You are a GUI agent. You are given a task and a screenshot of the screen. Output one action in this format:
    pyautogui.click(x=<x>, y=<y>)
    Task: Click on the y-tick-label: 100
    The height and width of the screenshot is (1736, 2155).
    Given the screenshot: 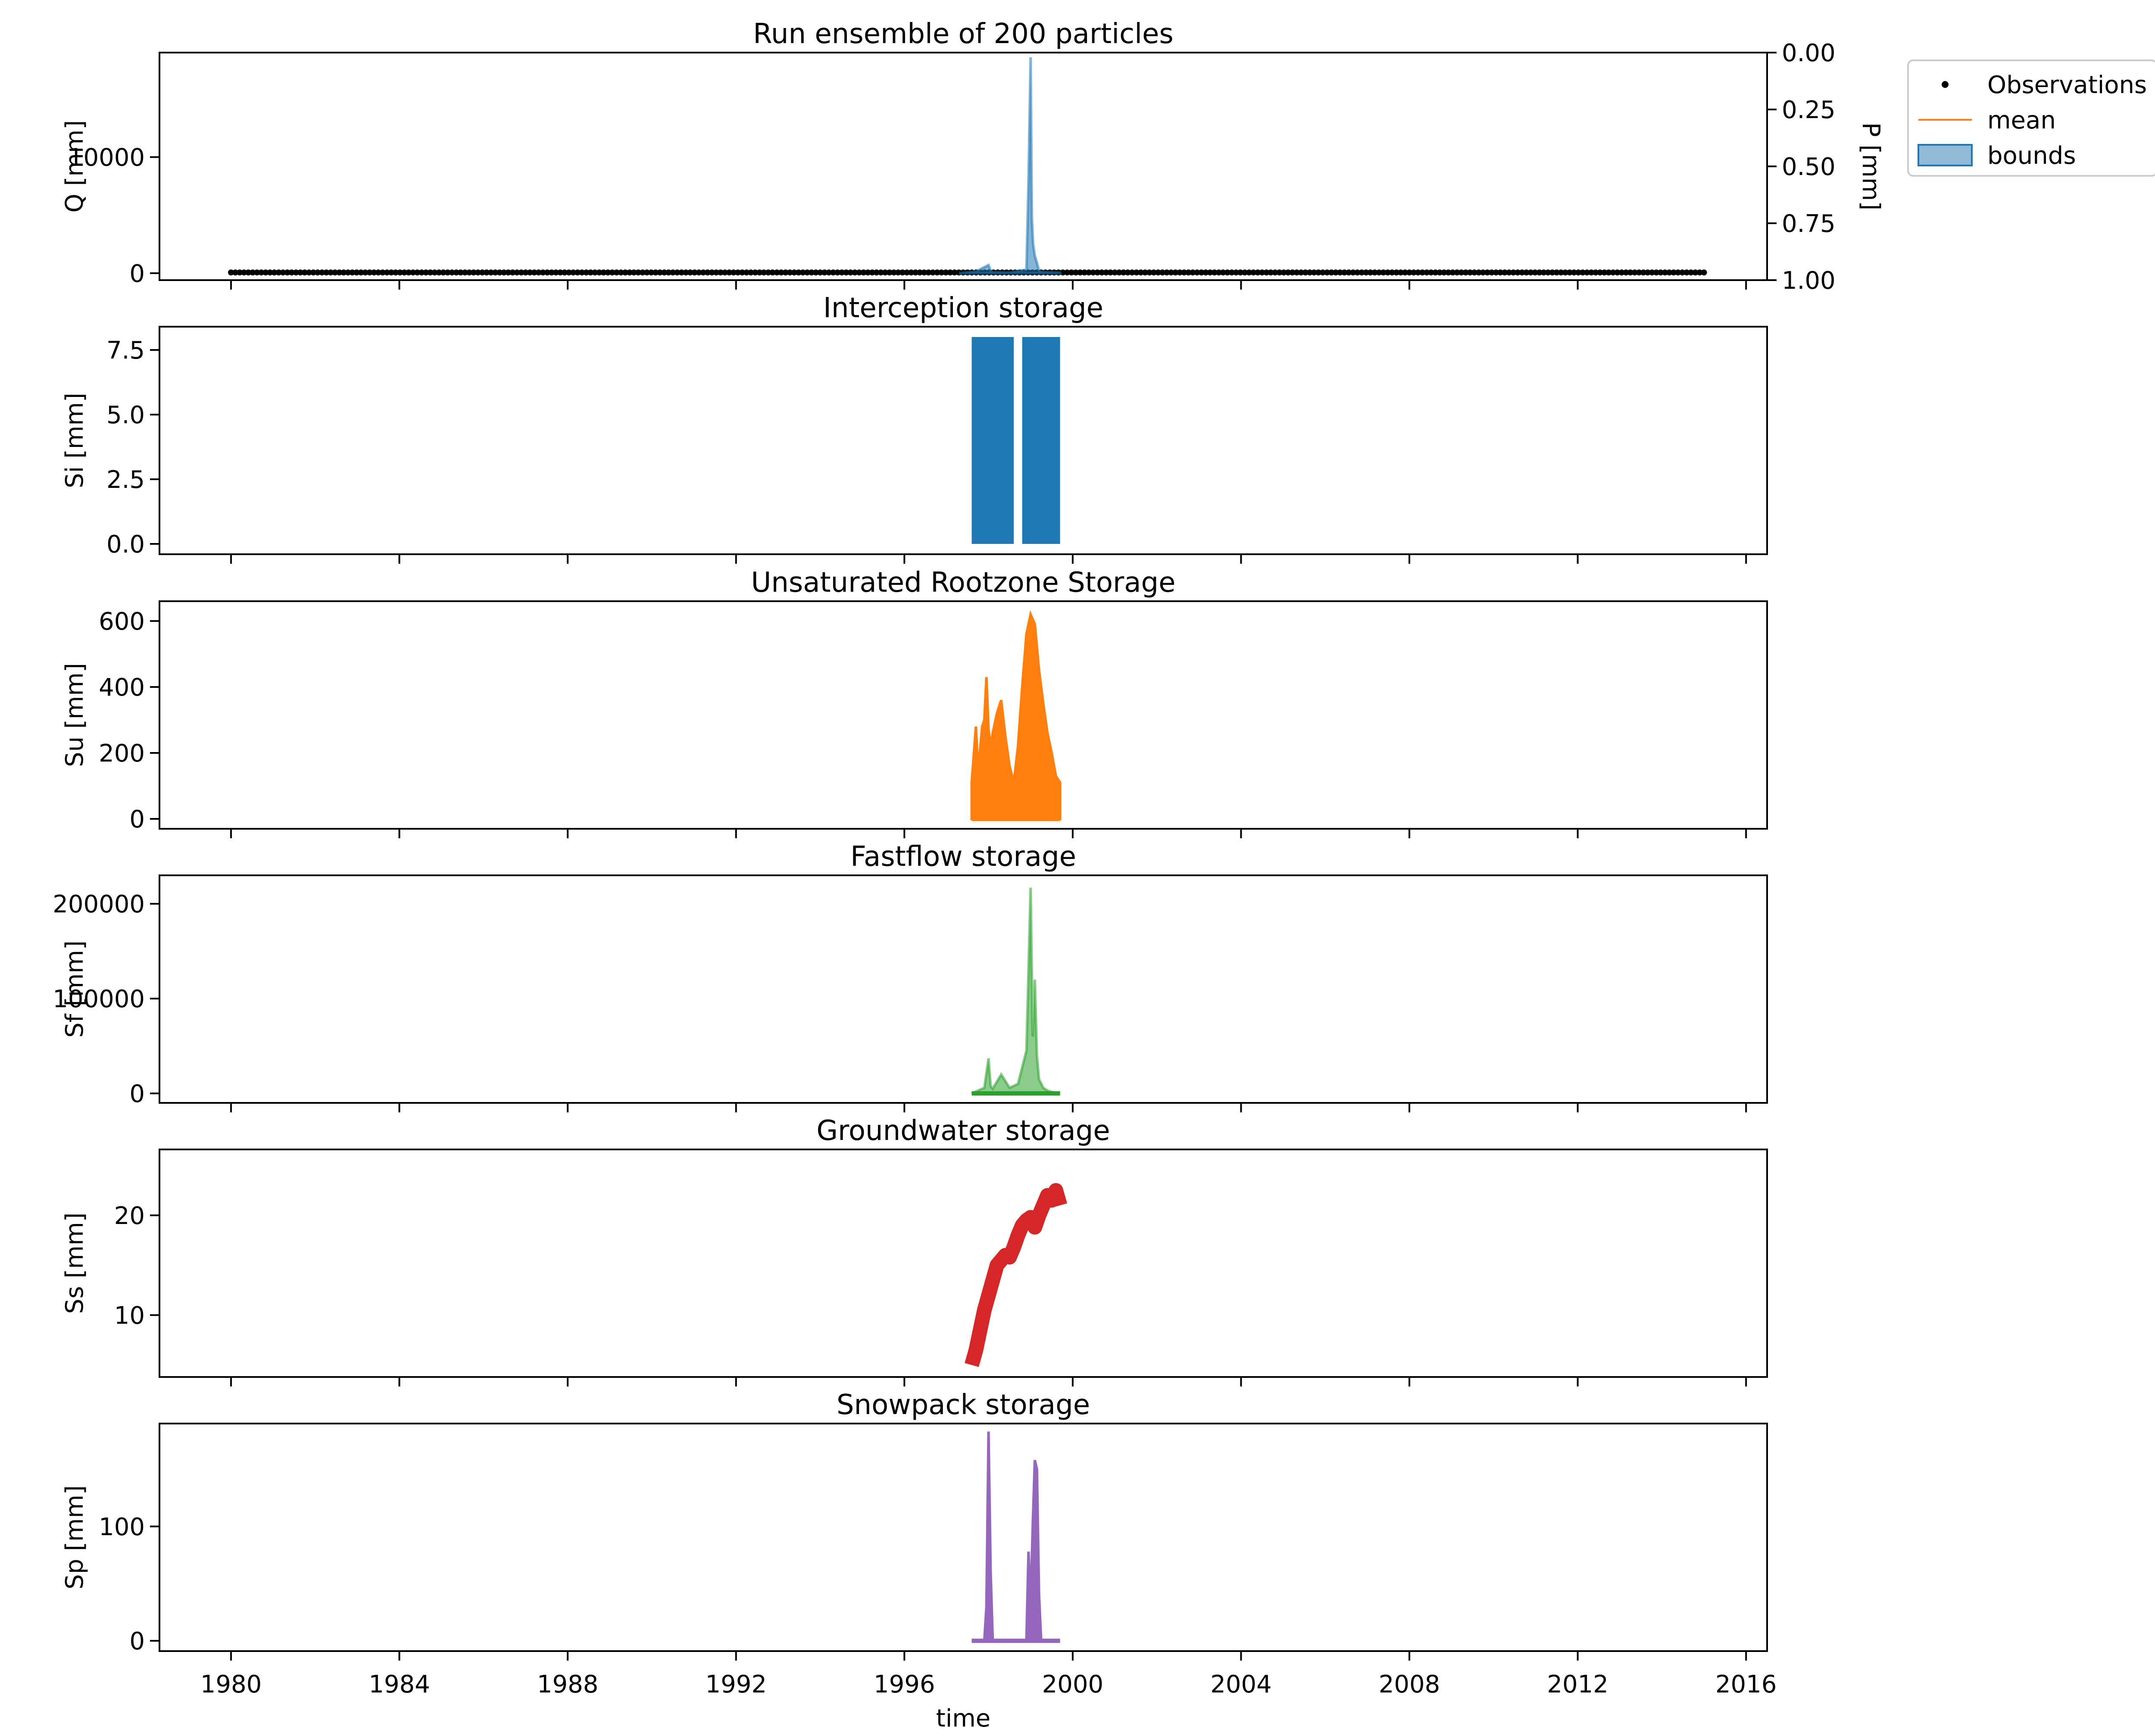 What is the action you would take?
    pyautogui.click(x=122, y=1527)
    